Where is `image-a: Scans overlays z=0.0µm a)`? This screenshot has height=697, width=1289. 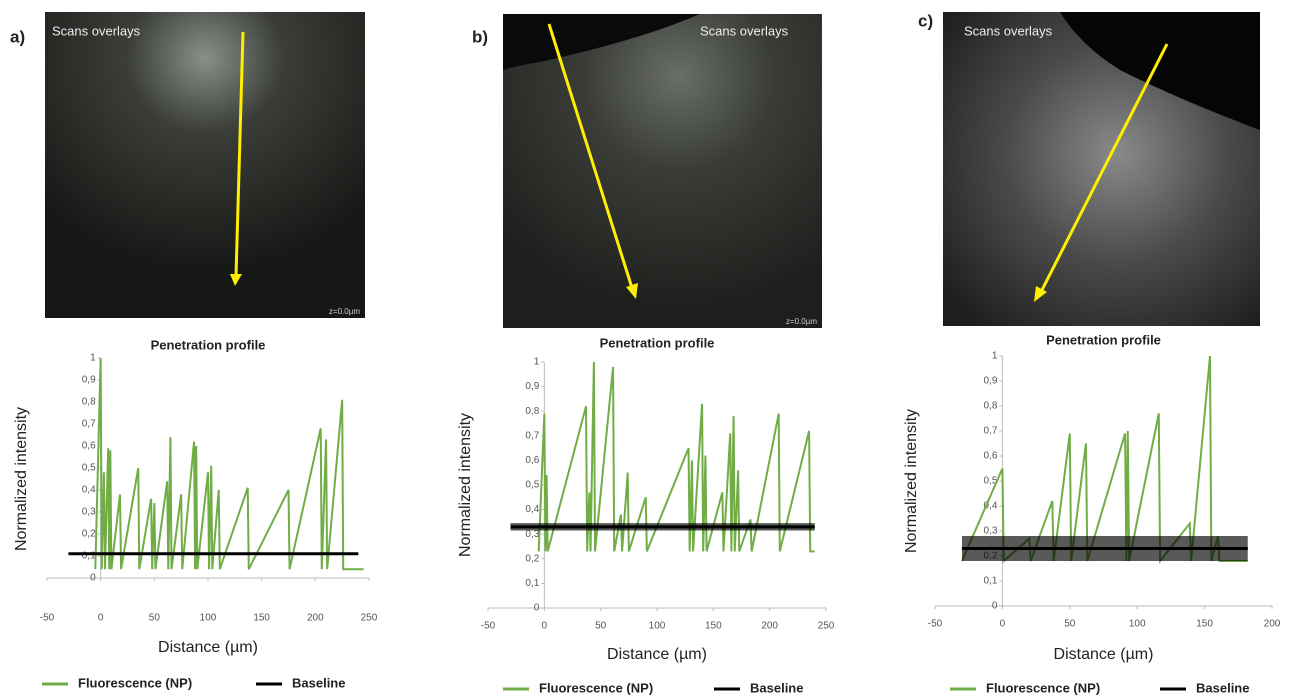 image-a: Scans overlays z=0.0µm a) is located at coordinates (187, 165).